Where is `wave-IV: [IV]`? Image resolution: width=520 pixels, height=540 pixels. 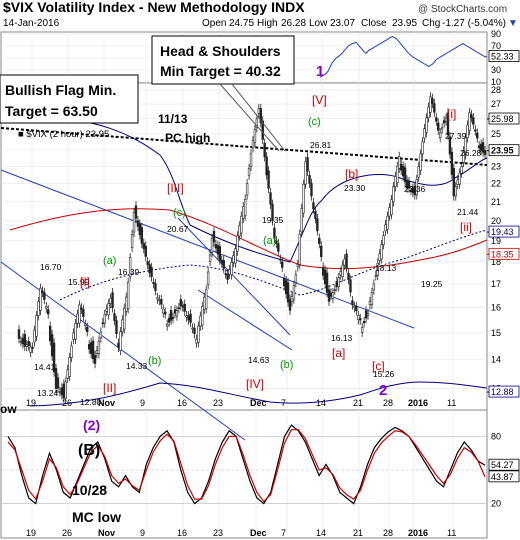
wave-IV: [IV] is located at coordinates (255, 384).